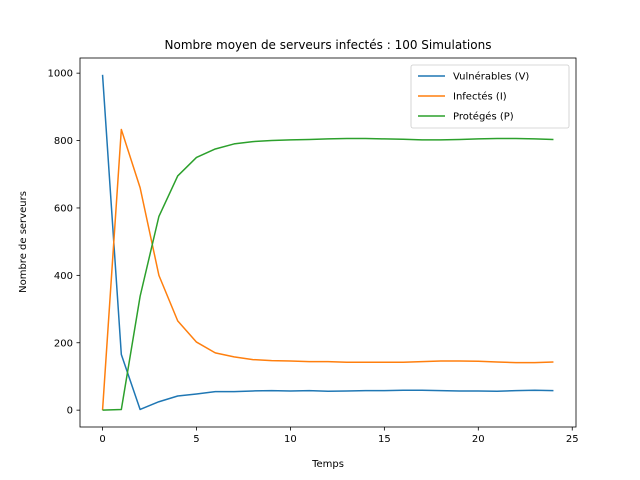 Image resolution: width=640 pixels, height=480 pixels. What do you see at coordinates (384, 439) in the screenshot?
I see `x-tick-label-15: 15` at bounding box center [384, 439].